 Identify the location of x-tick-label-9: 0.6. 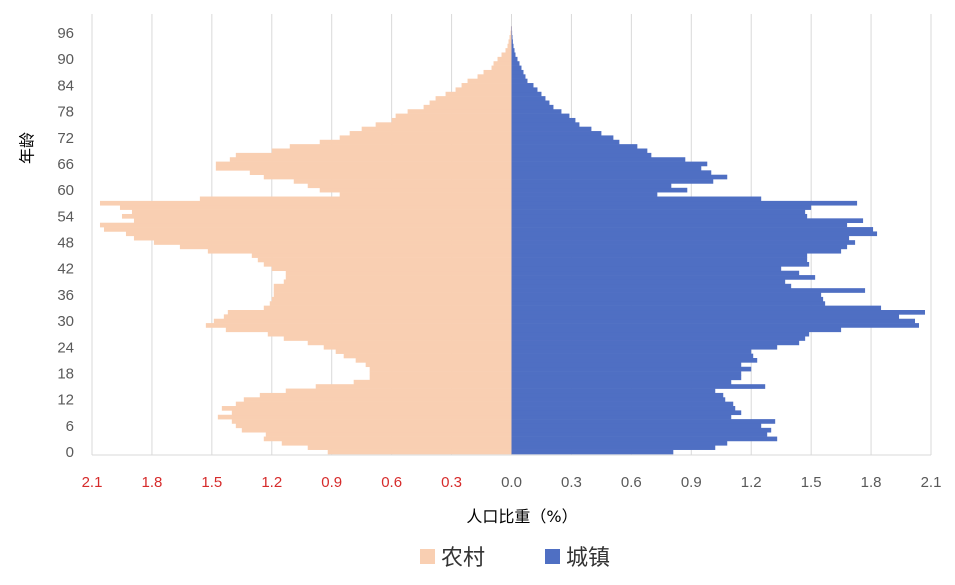
(631, 482).